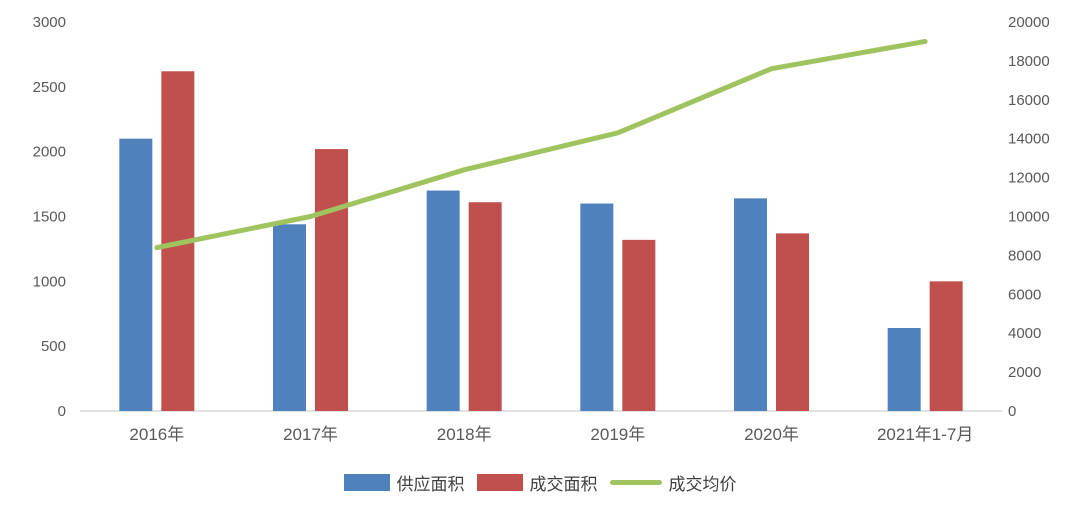 This screenshot has width=1080, height=517. I want to click on right-axis-tick-label: 6000, so click(1024, 294).